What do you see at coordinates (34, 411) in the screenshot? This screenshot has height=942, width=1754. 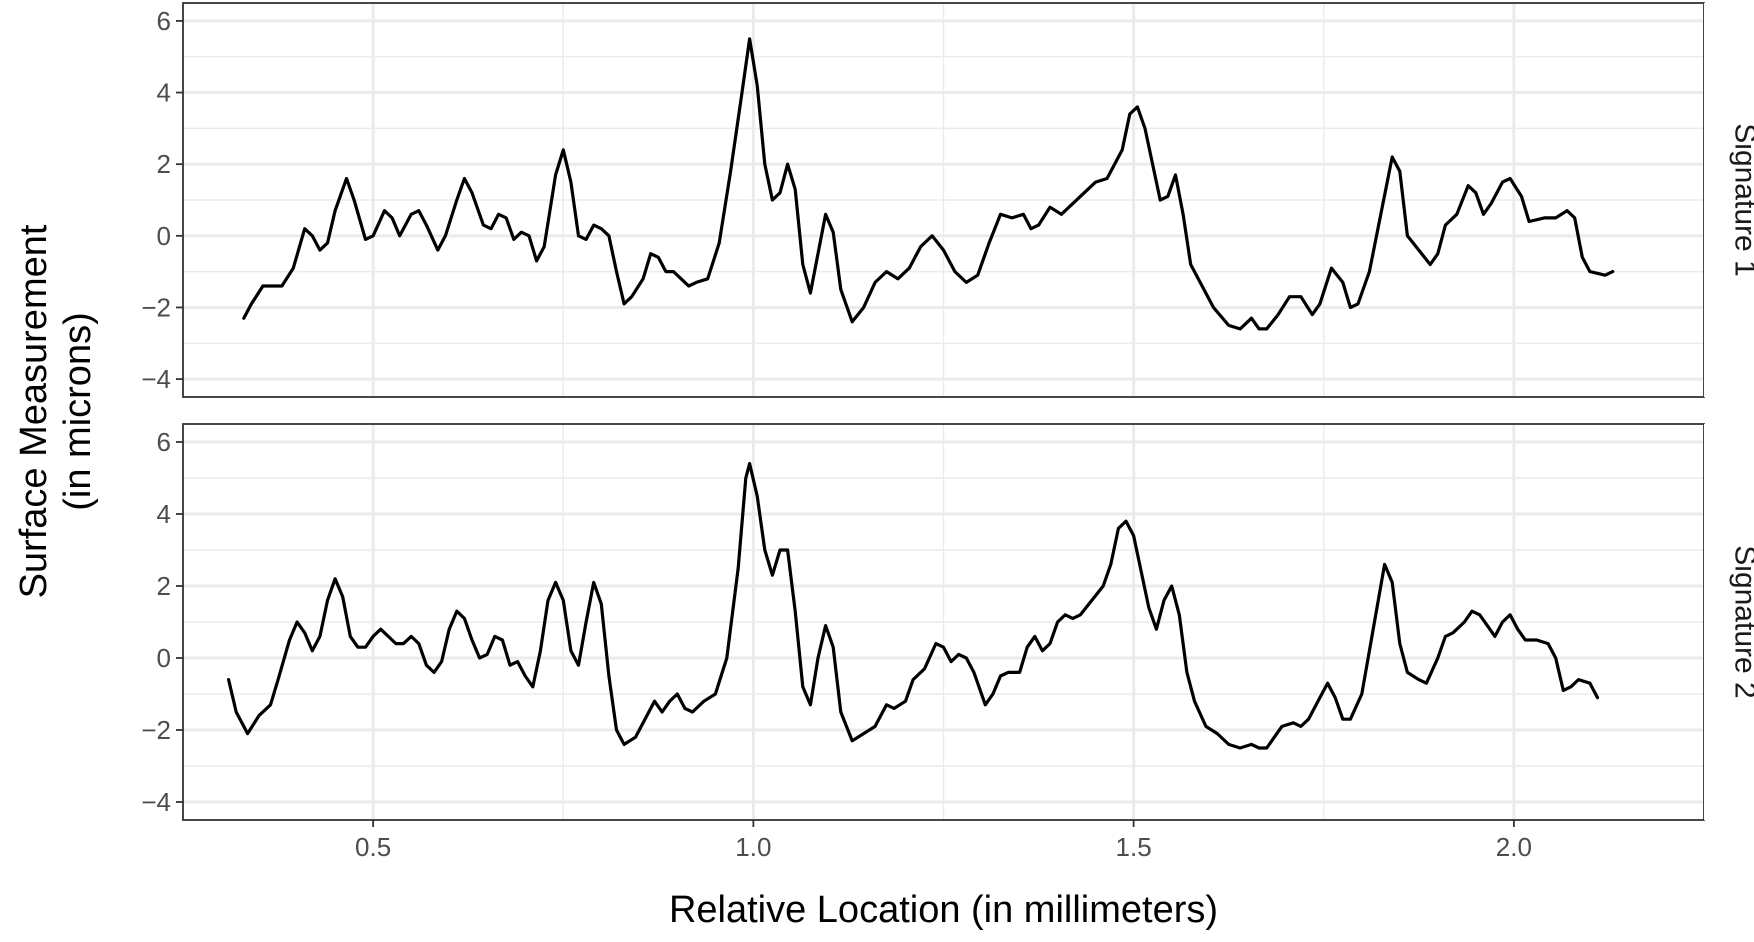 I see `y-axis-title-line: Surface Measurement` at bounding box center [34, 411].